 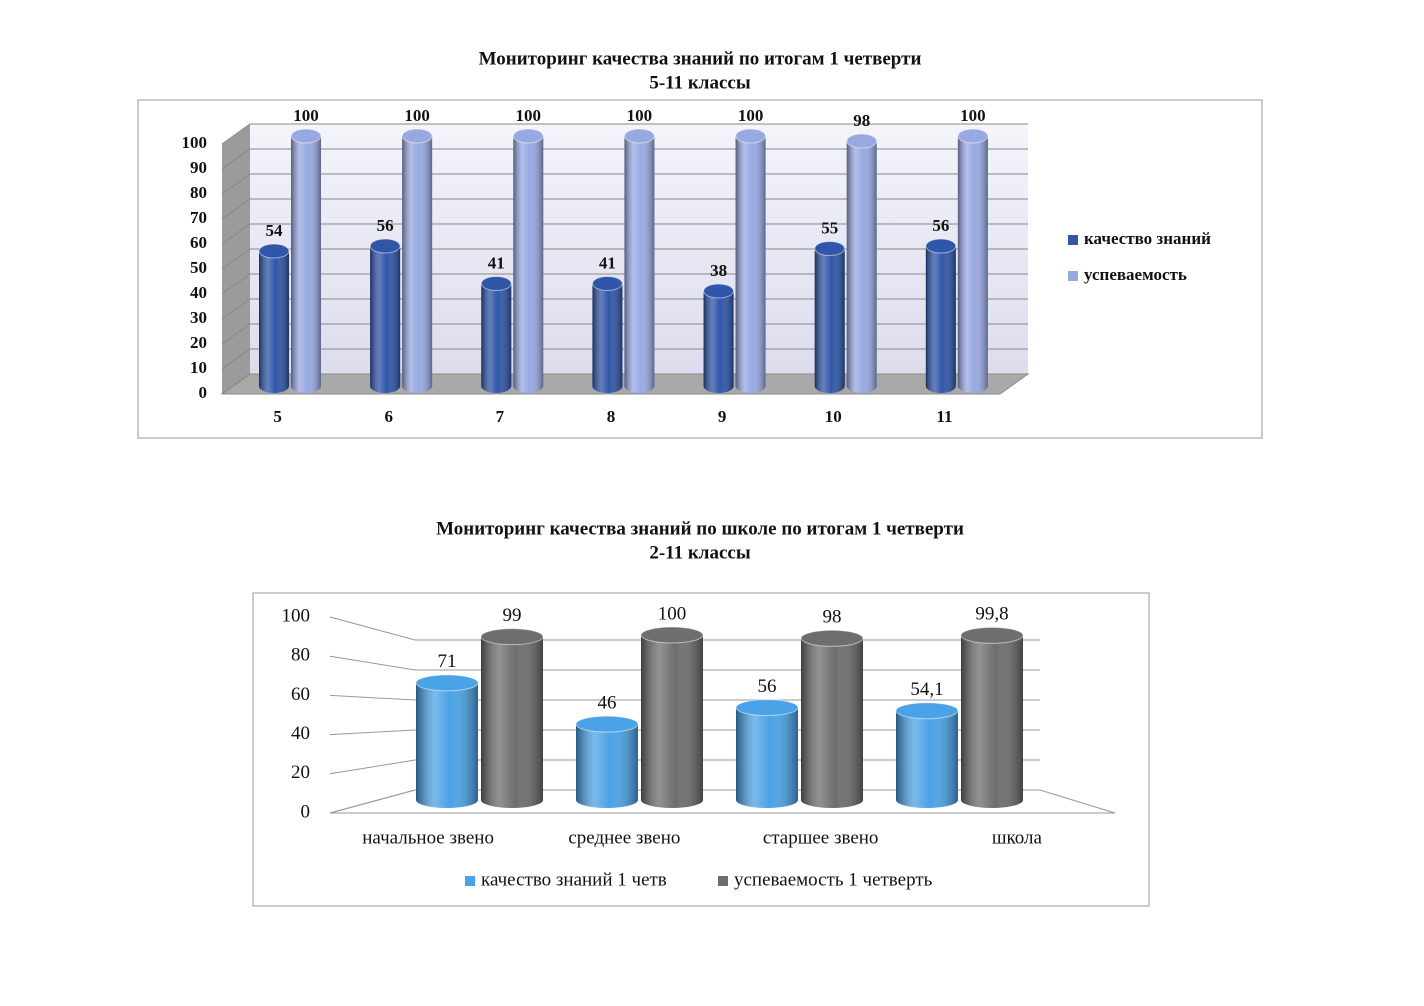 What do you see at coordinates (821, 837) in the screenshot?
I see `x-tick-label: старшее звено` at bounding box center [821, 837].